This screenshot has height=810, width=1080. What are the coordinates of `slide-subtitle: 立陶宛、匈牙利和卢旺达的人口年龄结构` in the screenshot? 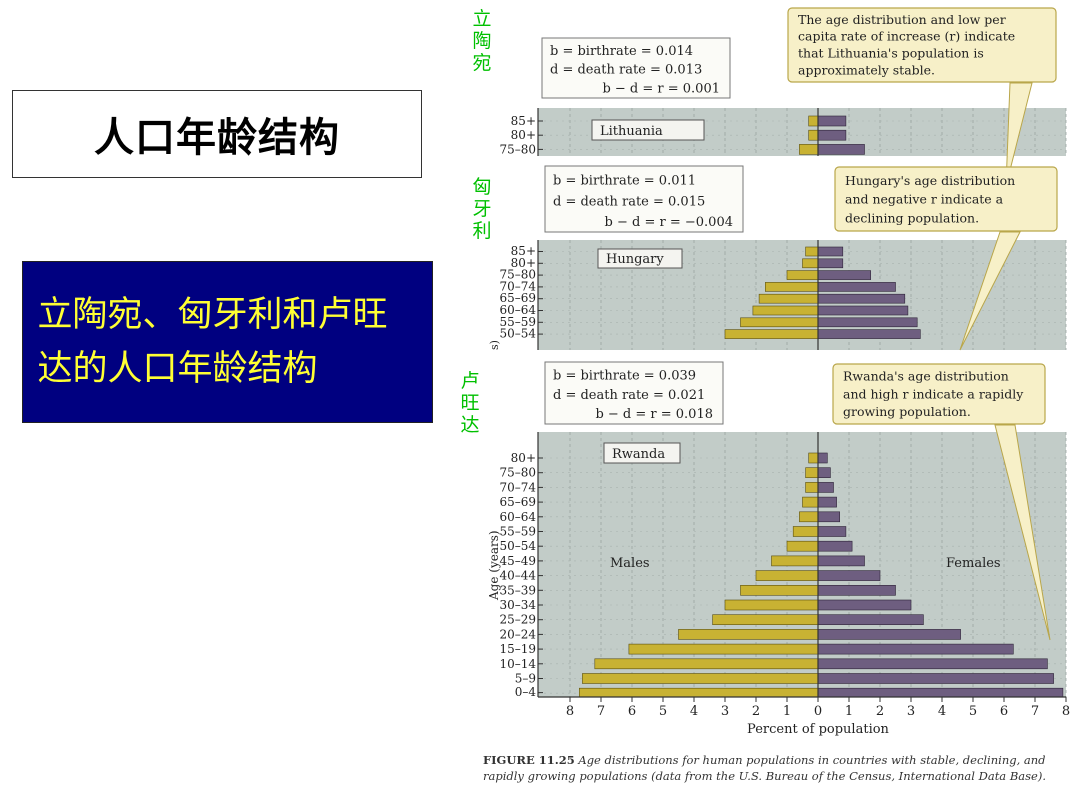 It's located at (212, 342).